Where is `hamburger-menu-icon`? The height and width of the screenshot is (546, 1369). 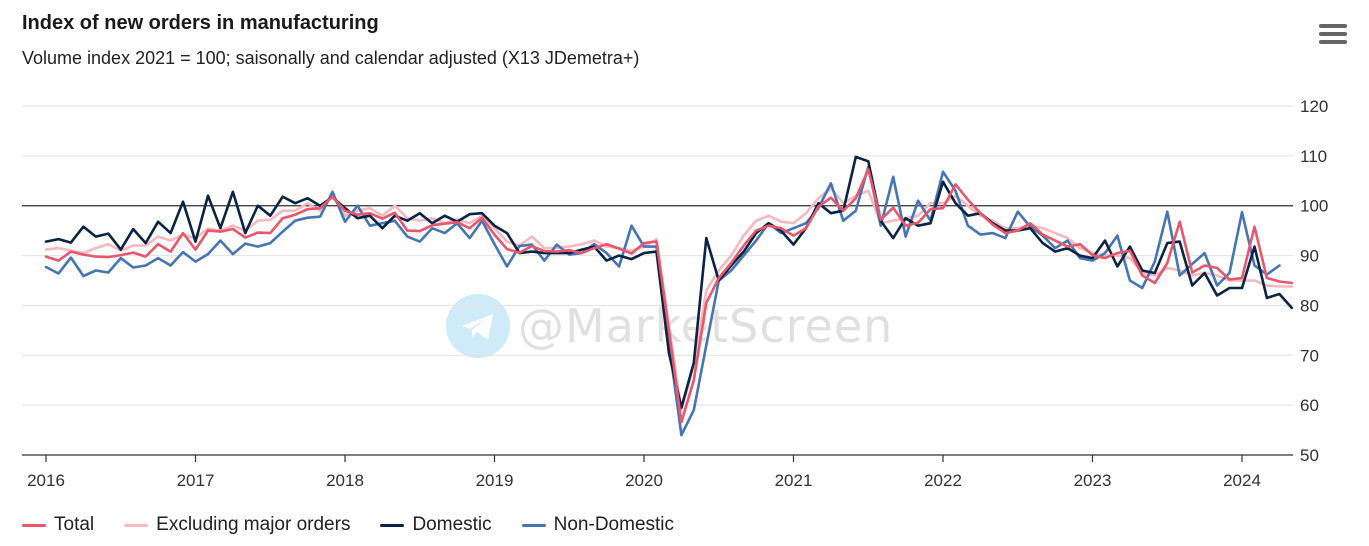 hamburger-menu-icon is located at coordinates (1333, 35).